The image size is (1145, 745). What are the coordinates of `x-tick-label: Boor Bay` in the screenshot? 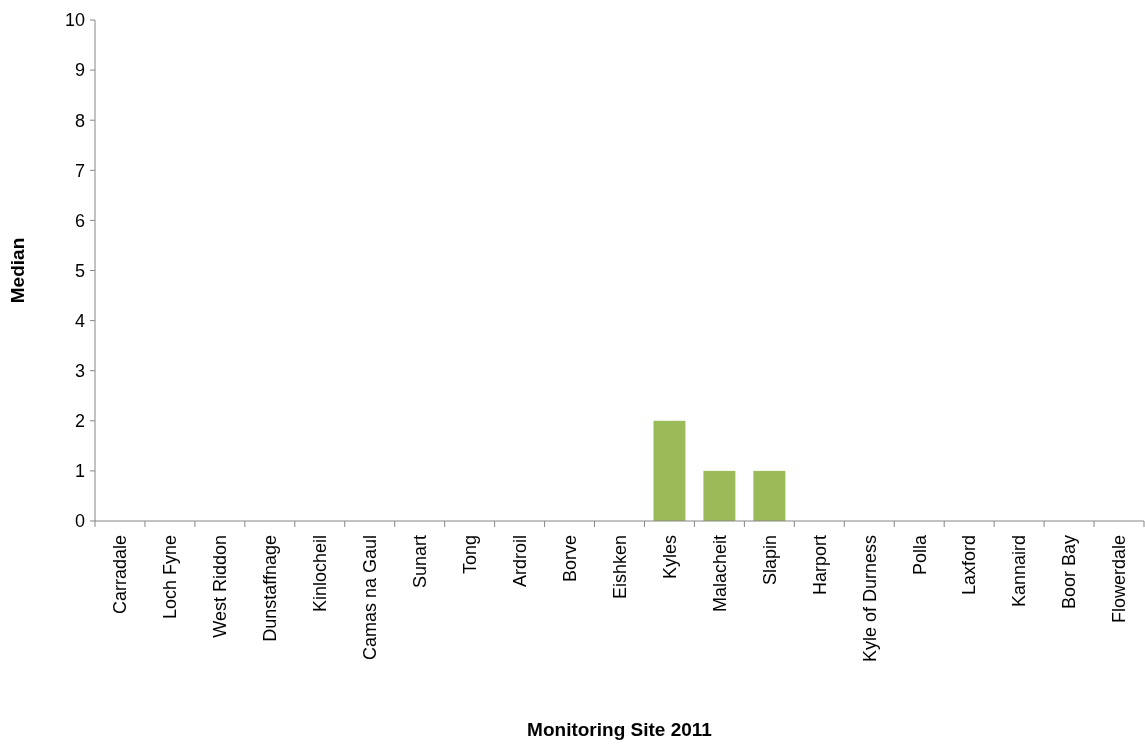 It's located at (1069, 572).